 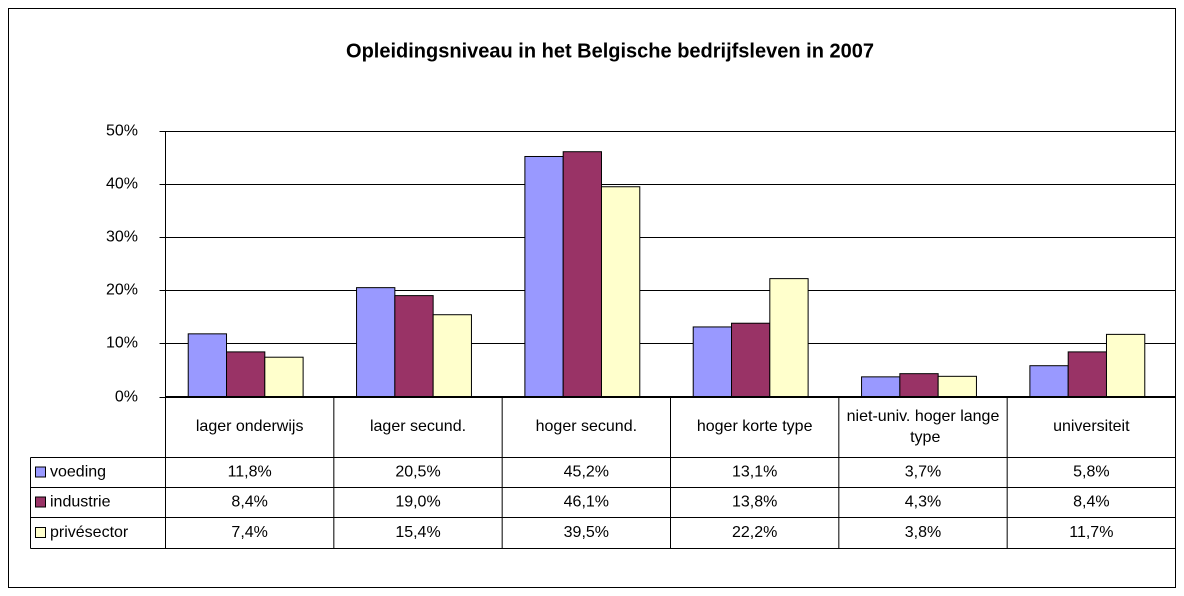 What do you see at coordinates (122, 184) in the screenshot?
I see `y-tick-label: 40%` at bounding box center [122, 184].